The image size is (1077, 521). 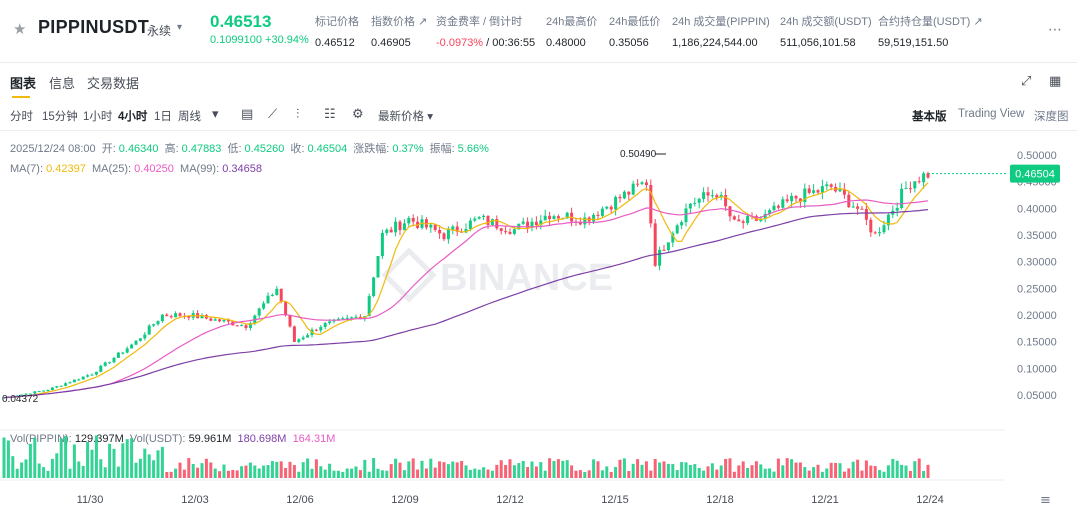 What do you see at coordinates (20, 29) in the screenshot?
I see `favorite-star-icon: ★` at bounding box center [20, 29].